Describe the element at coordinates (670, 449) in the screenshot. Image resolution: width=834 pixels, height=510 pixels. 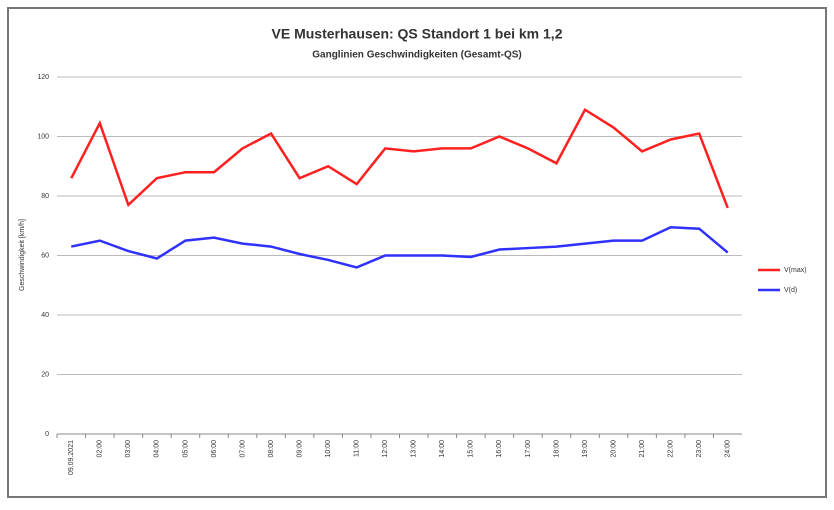
I see `x-tick-label: 22:00` at that location.